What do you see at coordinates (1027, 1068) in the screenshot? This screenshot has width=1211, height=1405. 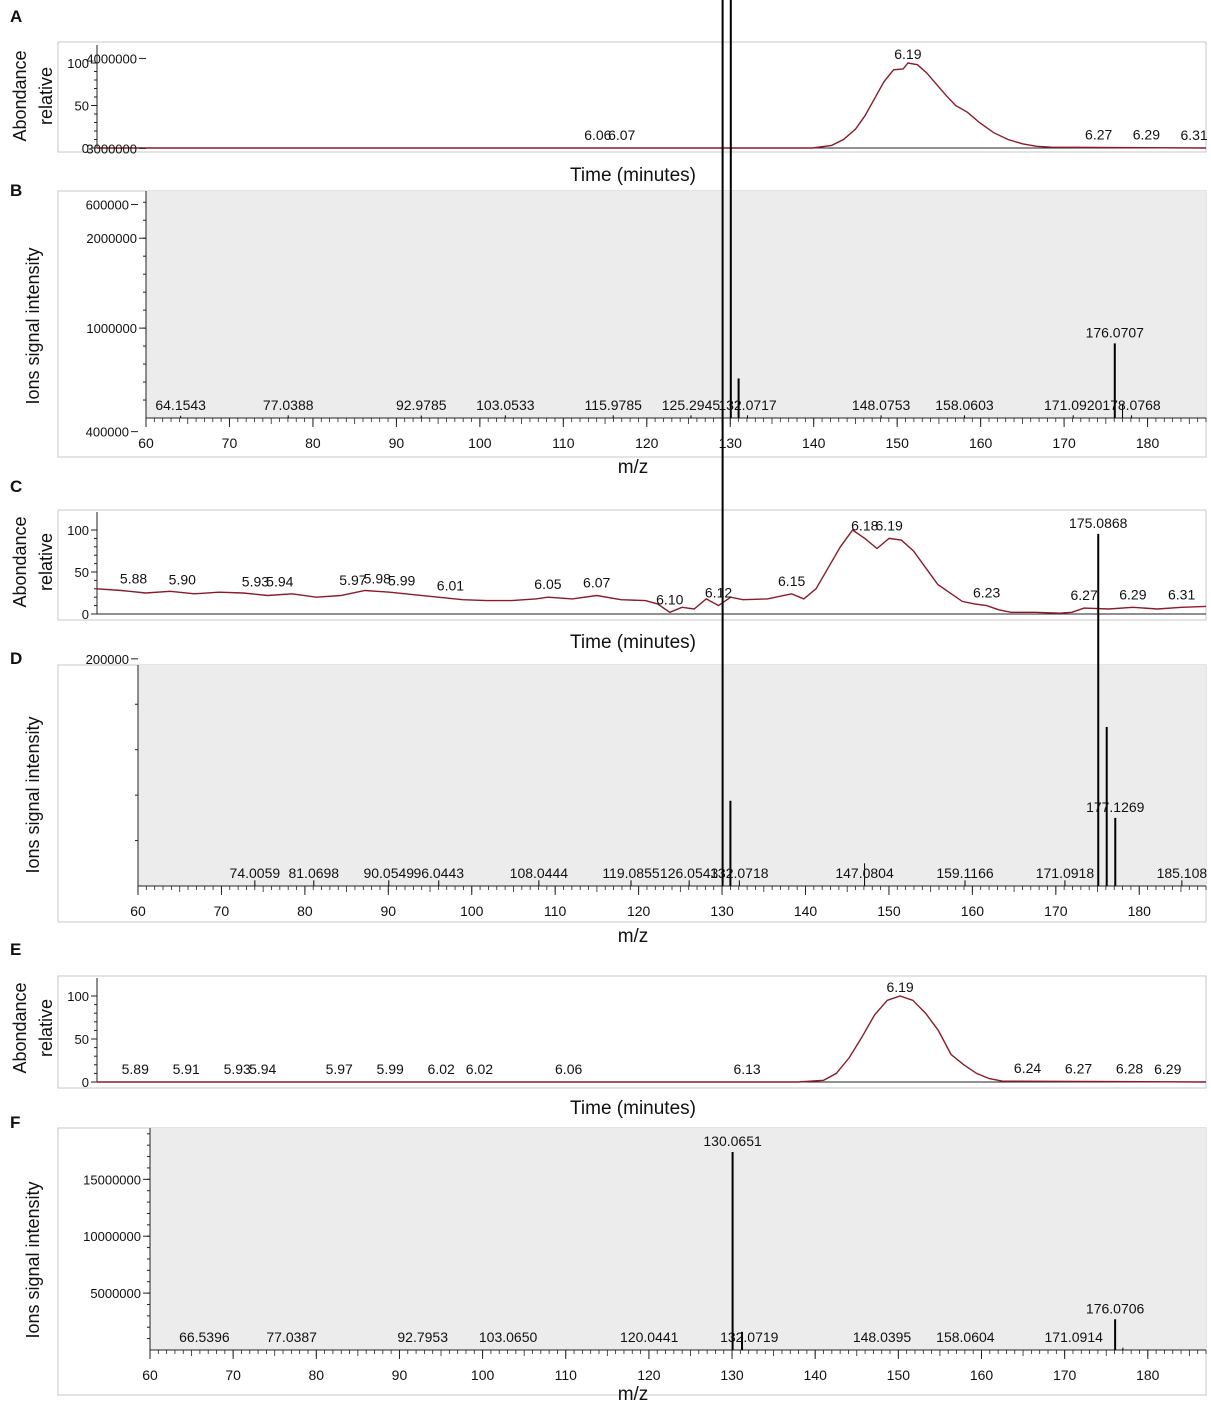 I see `peak-label: 6.24` at bounding box center [1027, 1068].